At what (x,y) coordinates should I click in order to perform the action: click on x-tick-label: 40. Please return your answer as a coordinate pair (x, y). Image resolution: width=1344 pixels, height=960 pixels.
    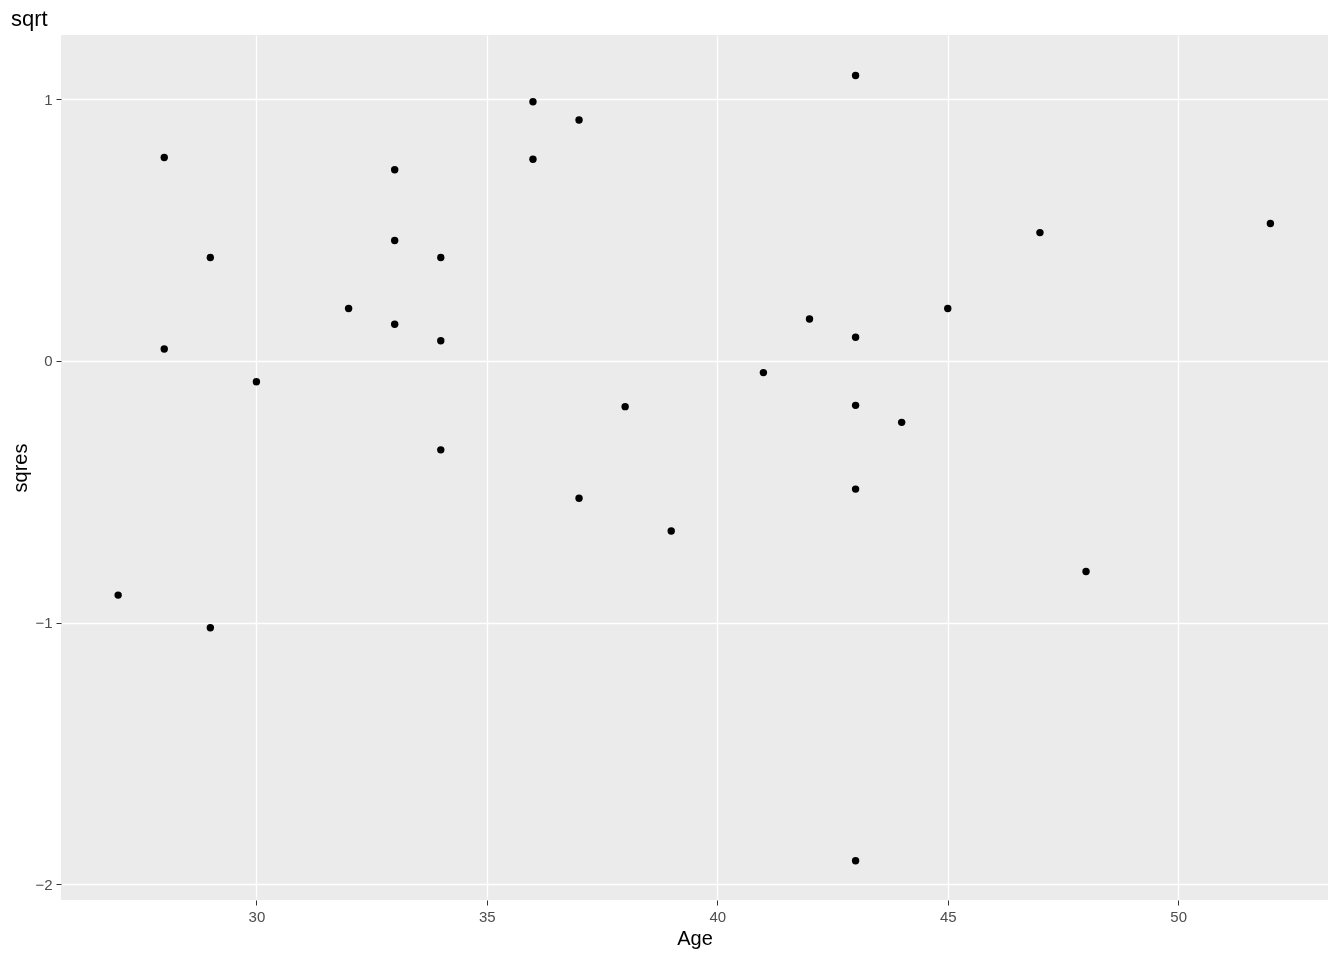
    Looking at the image, I should click on (718, 916).